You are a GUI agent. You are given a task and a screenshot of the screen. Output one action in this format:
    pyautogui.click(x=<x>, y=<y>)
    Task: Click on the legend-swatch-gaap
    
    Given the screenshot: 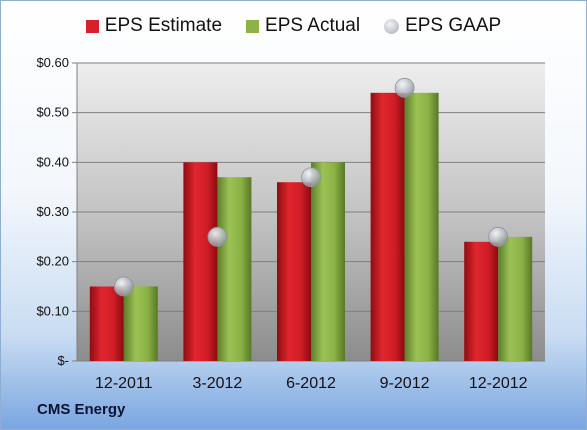 What is the action you would take?
    pyautogui.click(x=392, y=26)
    